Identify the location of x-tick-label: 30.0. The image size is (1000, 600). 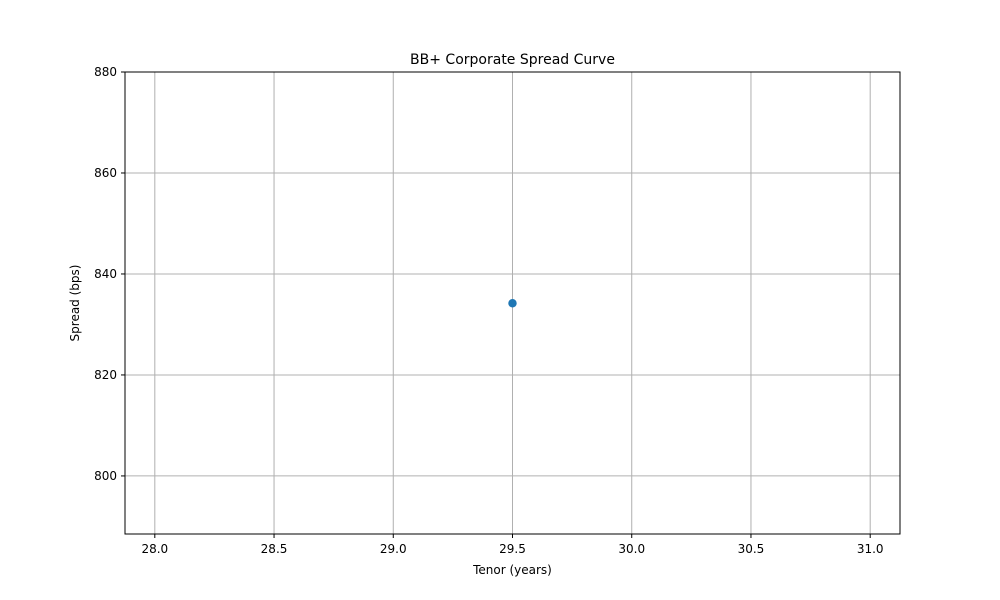
(631, 549).